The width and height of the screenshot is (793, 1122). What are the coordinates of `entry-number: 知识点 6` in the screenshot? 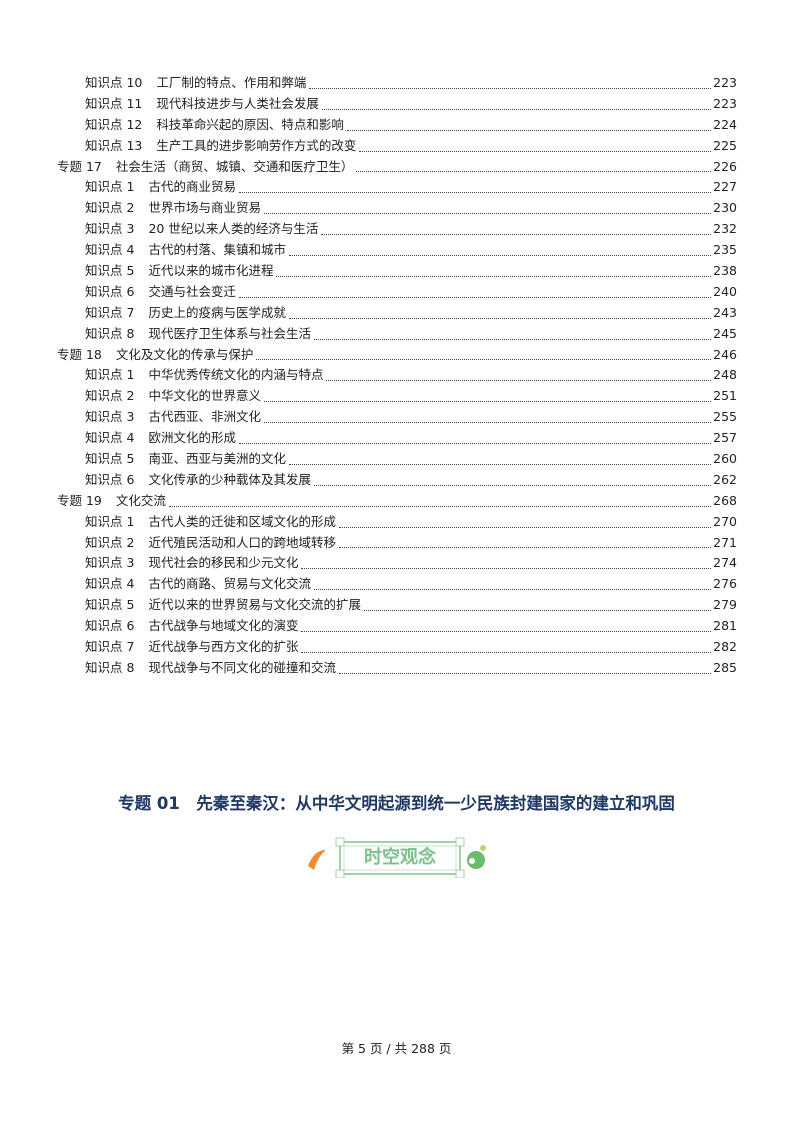 It's located at (110, 291).